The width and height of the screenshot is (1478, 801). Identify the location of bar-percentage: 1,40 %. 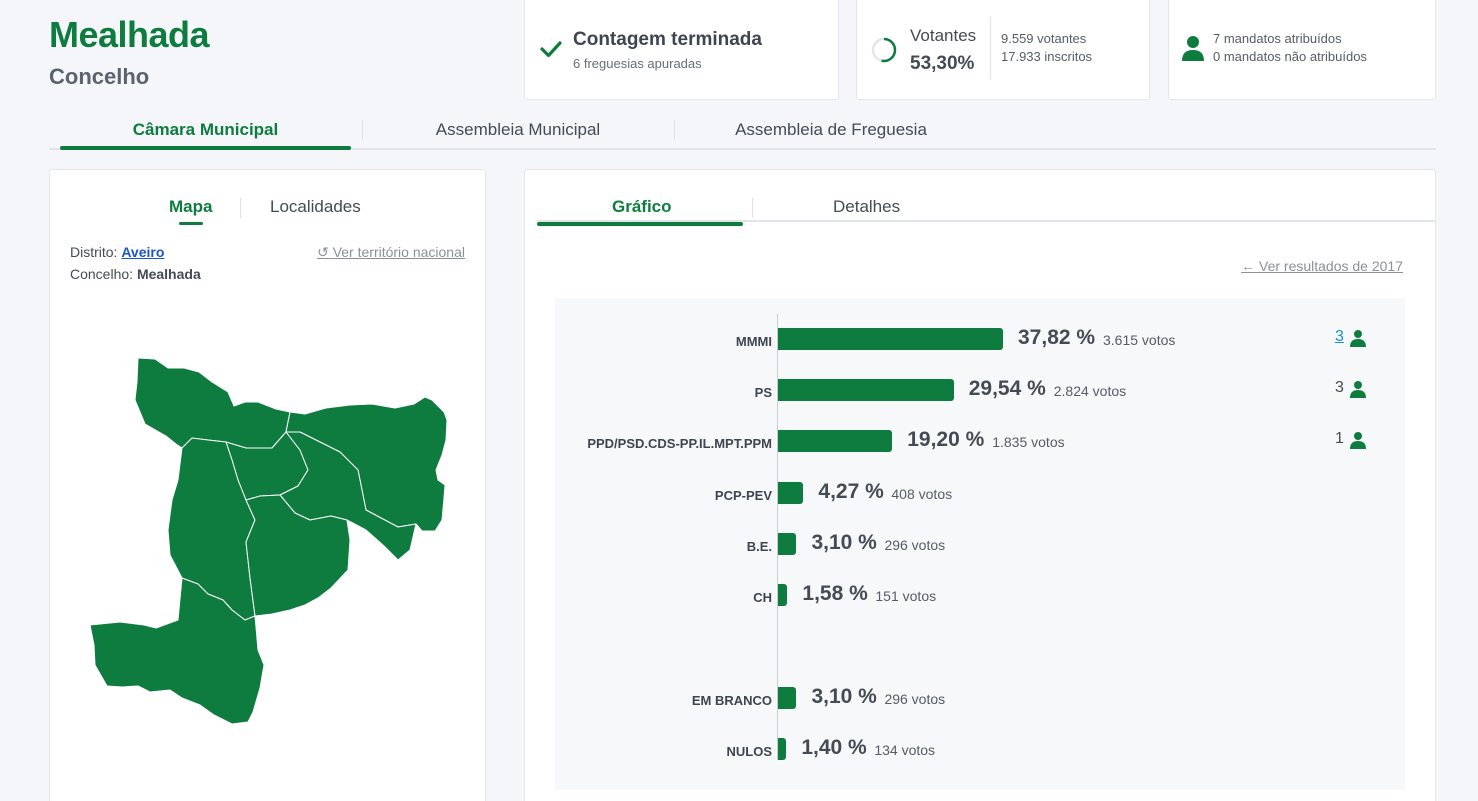
(834, 747).